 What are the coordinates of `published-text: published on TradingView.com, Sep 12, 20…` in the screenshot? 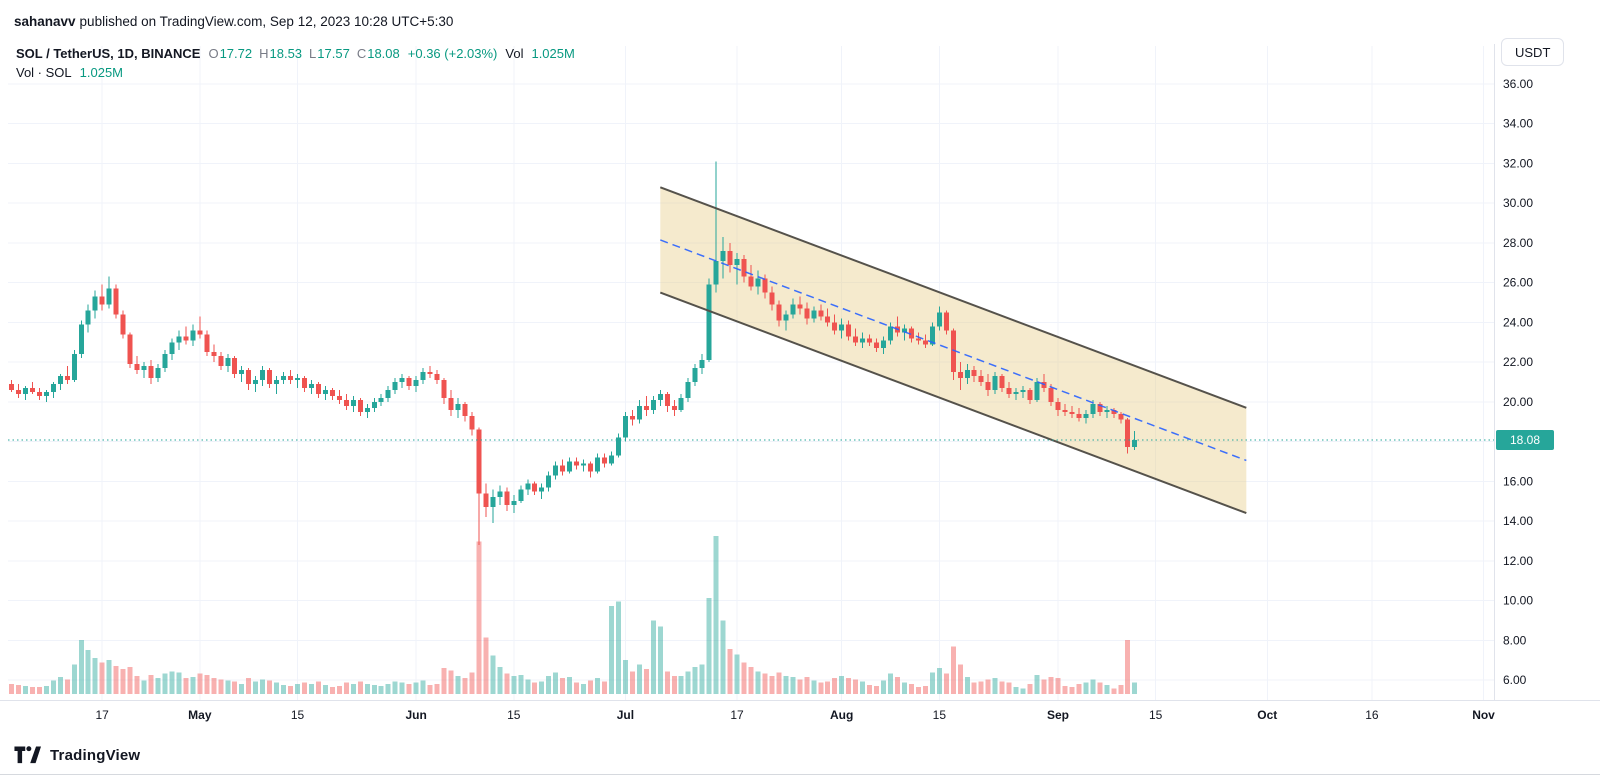 It's located at (266, 21).